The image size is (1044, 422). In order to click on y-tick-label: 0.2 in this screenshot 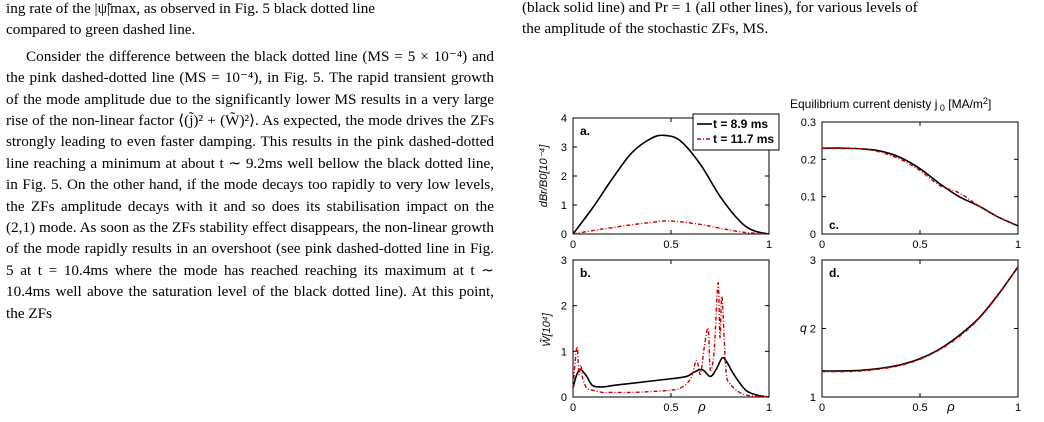, I will do `click(808, 160)`.